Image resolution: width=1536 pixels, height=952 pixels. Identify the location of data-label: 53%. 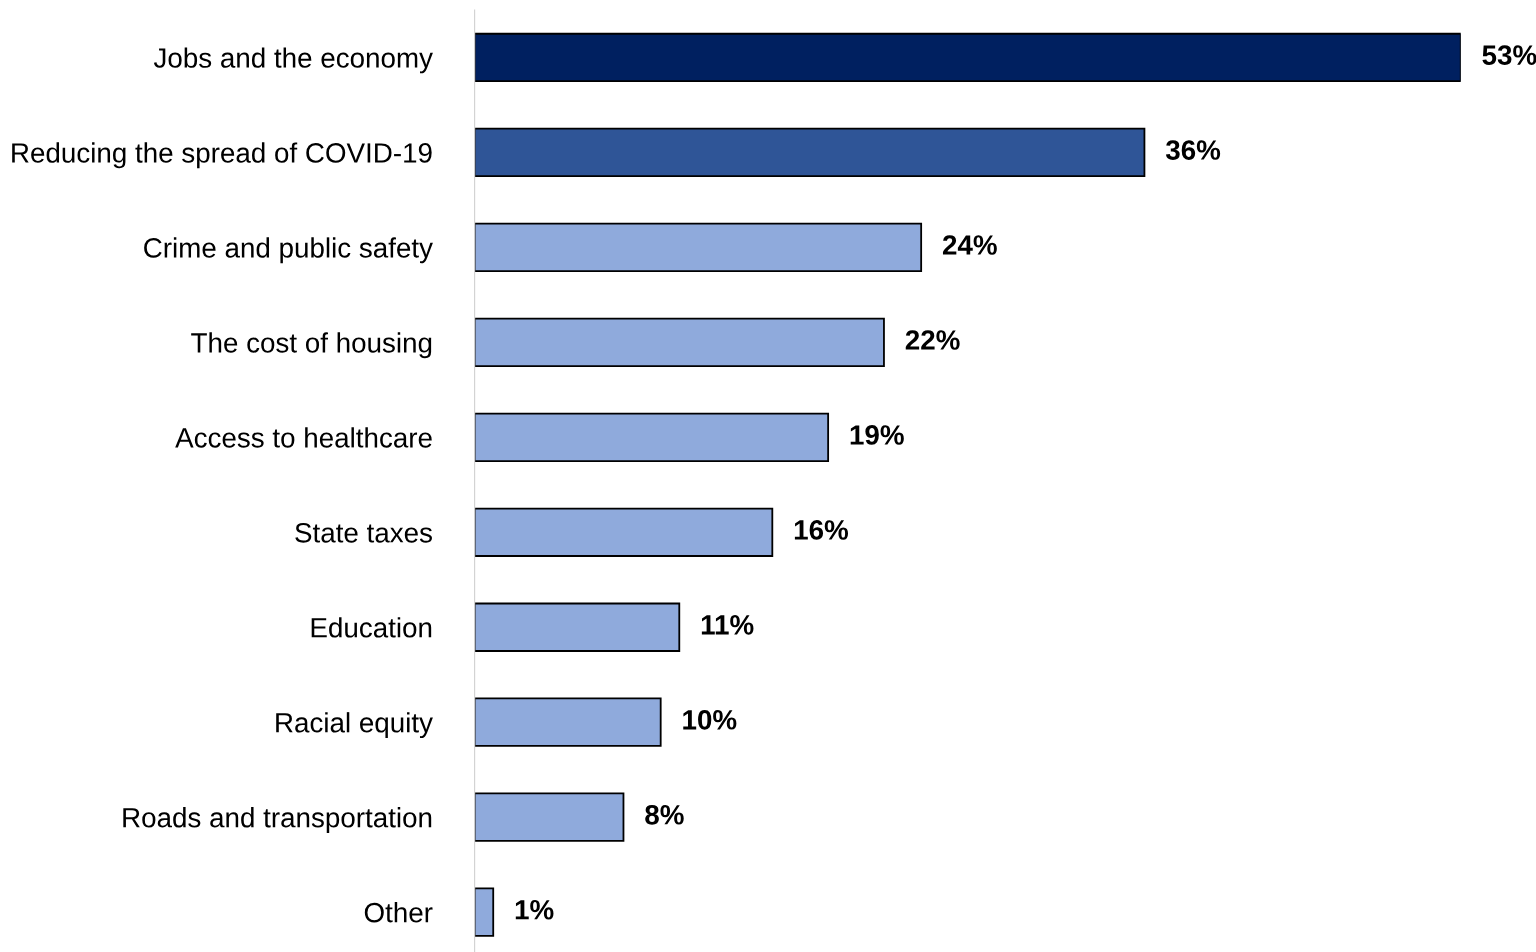
(1509, 55).